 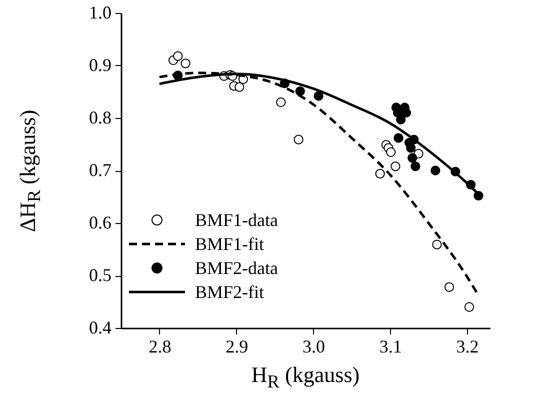 What do you see at coordinates (236, 220) in the screenshot?
I see `legend-label: BMF1-data` at bounding box center [236, 220].